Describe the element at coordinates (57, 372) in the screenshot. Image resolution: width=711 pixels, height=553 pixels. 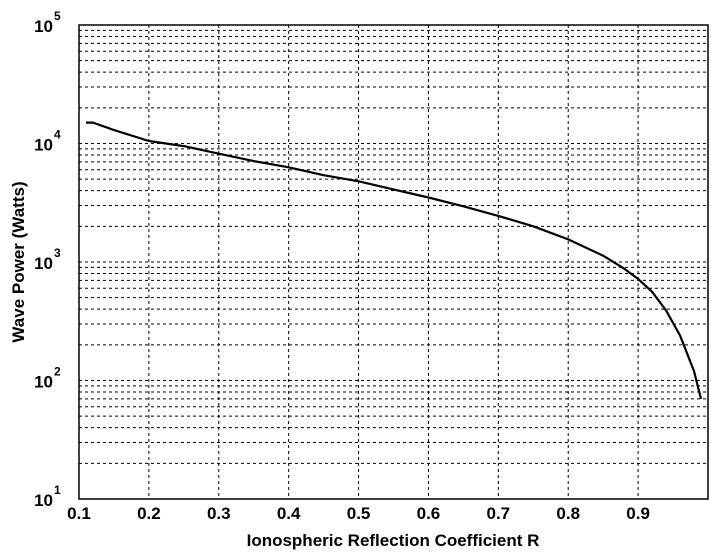
I see `y-tick-exponent: 2` at that location.